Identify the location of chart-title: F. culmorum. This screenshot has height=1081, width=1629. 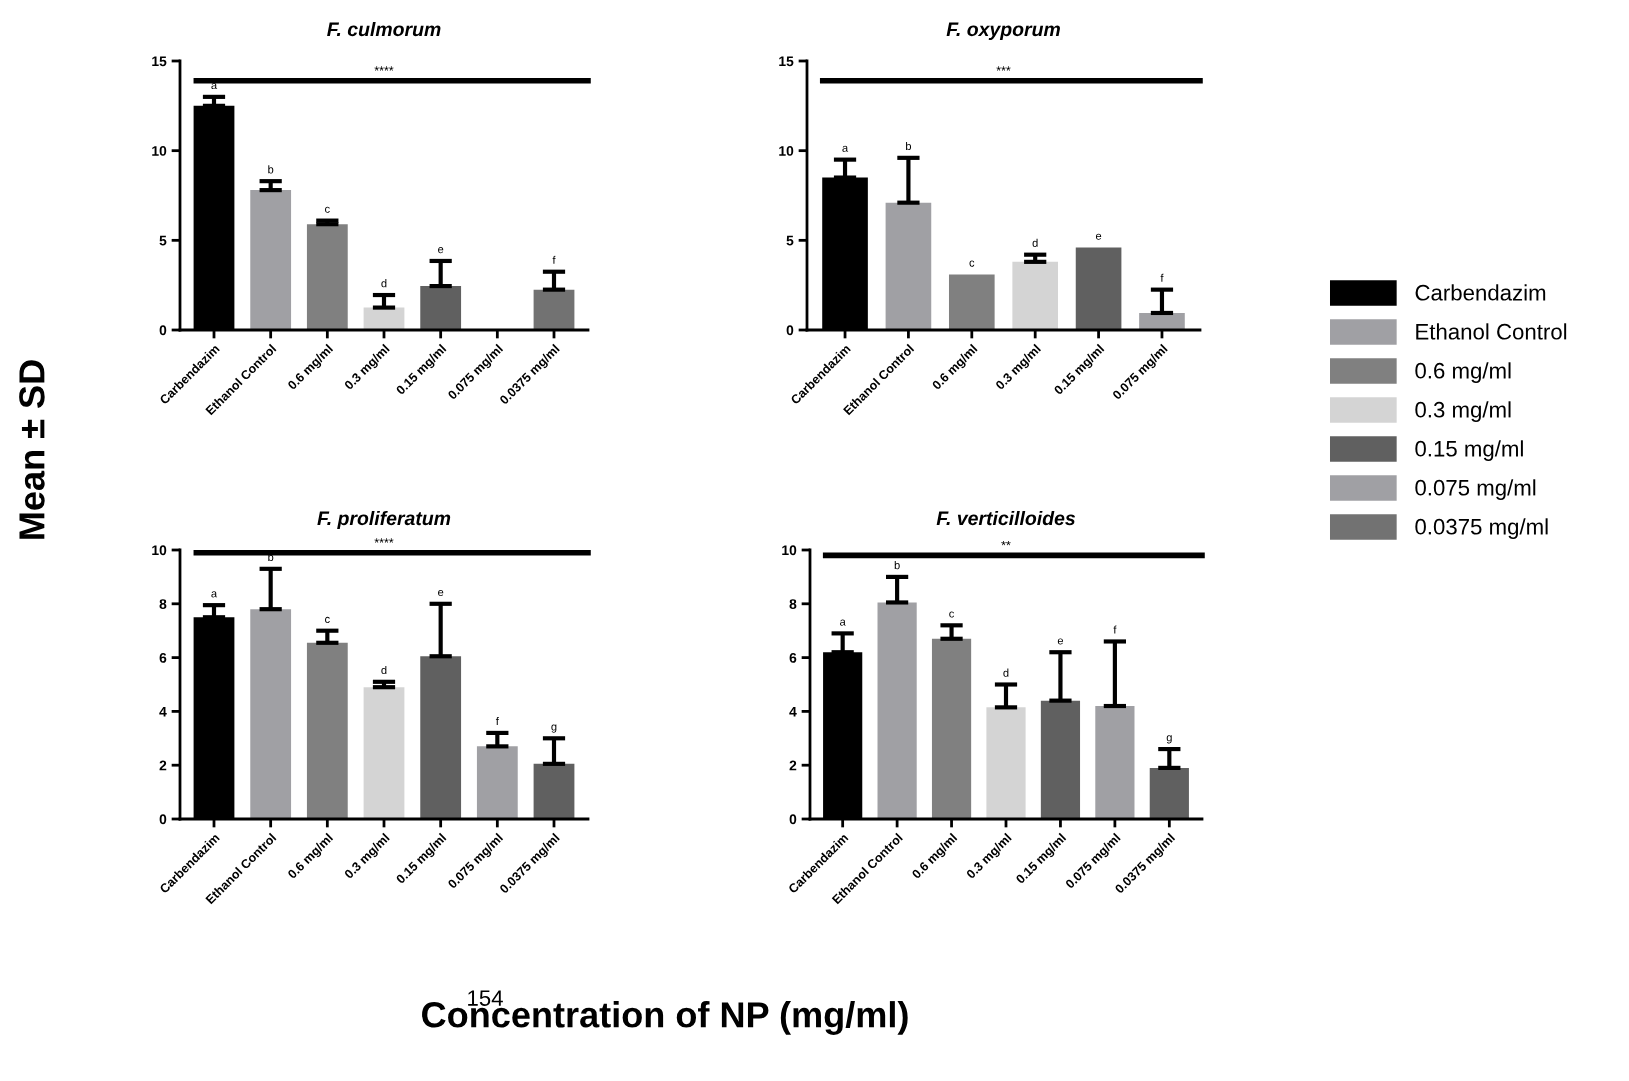
(384, 29).